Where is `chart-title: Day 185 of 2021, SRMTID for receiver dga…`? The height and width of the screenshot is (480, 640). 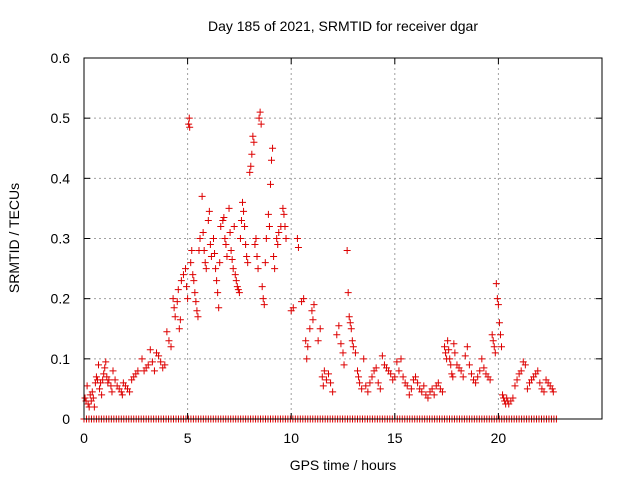
chart-title: Day 185 of 2021, SRMTID for receiver dga… is located at coordinates (343, 26).